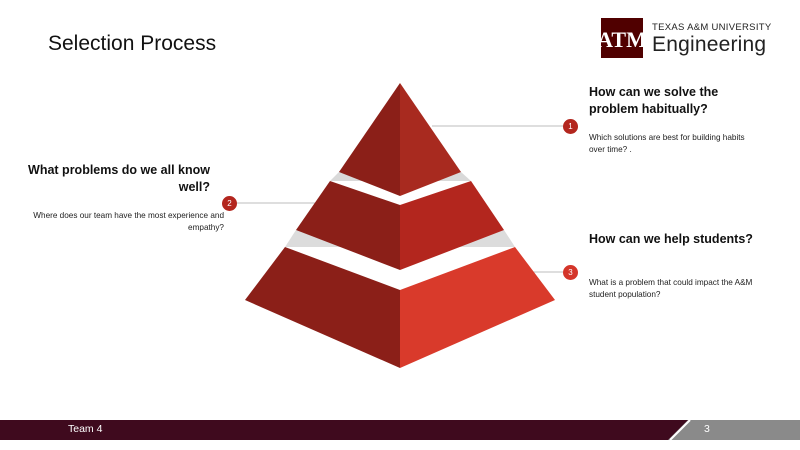 This screenshot has width=800, height=450. I want to click on step-badge-1: 1, so click(570, 126).